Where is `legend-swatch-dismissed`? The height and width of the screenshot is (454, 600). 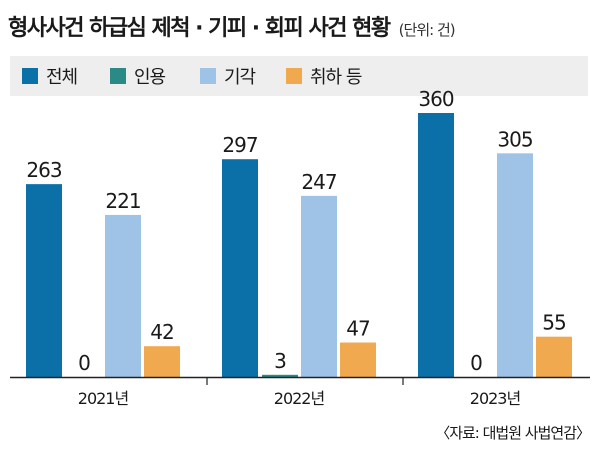 legend-swatch-dismissed is located at coordinates (208, 76).